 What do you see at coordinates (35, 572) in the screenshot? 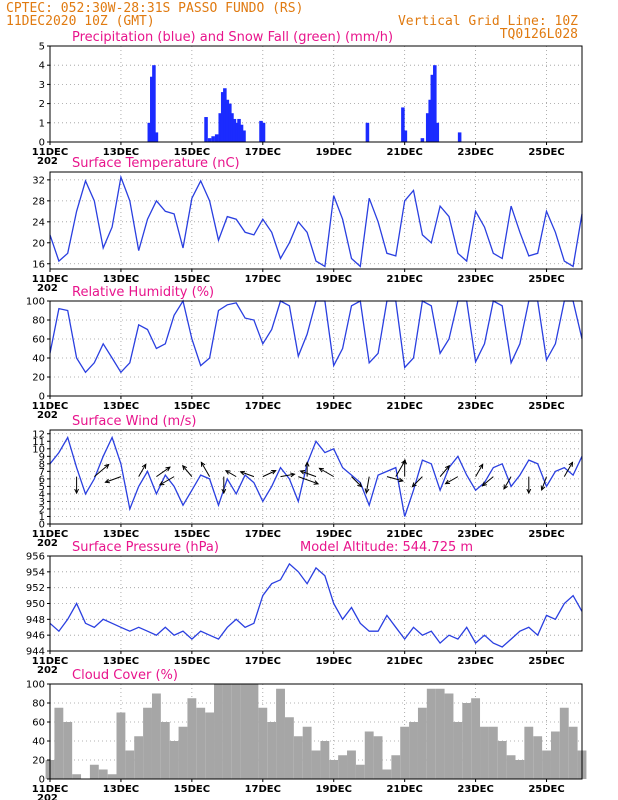
I see `y-tick-label: 954` at bounding box center [35, 572].